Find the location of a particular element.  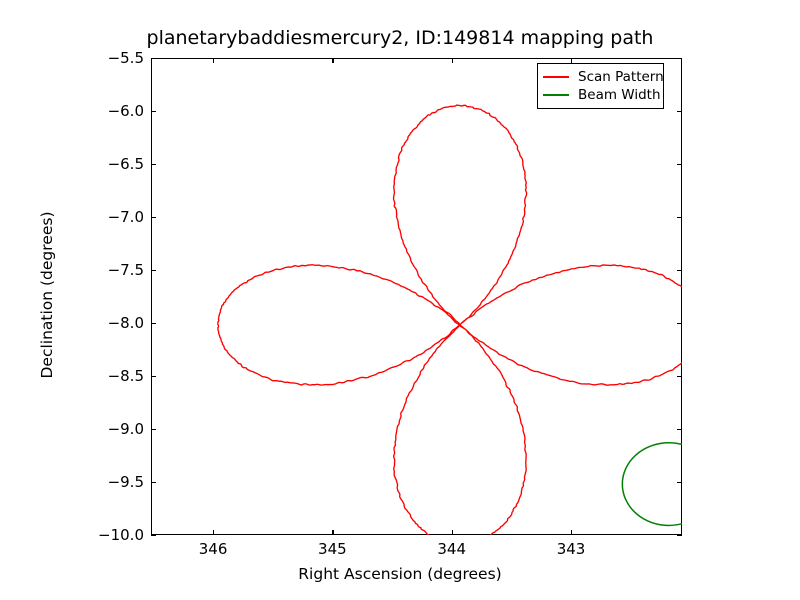

y-tick-label: −8.0 is located at coordinates (125, 323).